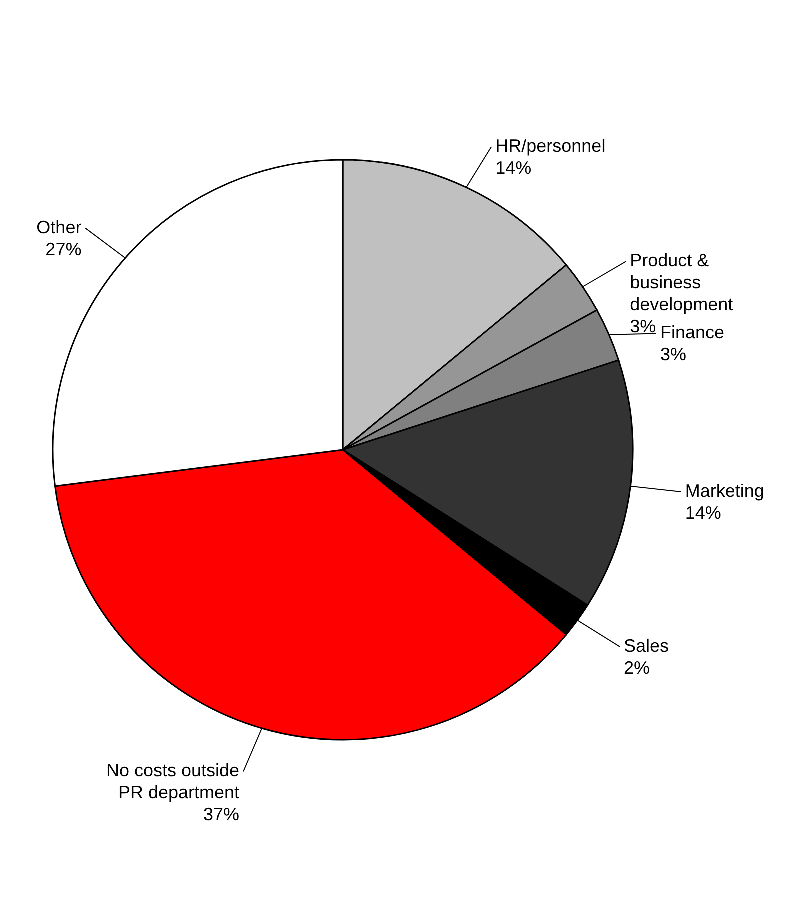  Describe the element at coordinates (647, 646) in the screenshot. I see `slice-label: Sales` at that location.